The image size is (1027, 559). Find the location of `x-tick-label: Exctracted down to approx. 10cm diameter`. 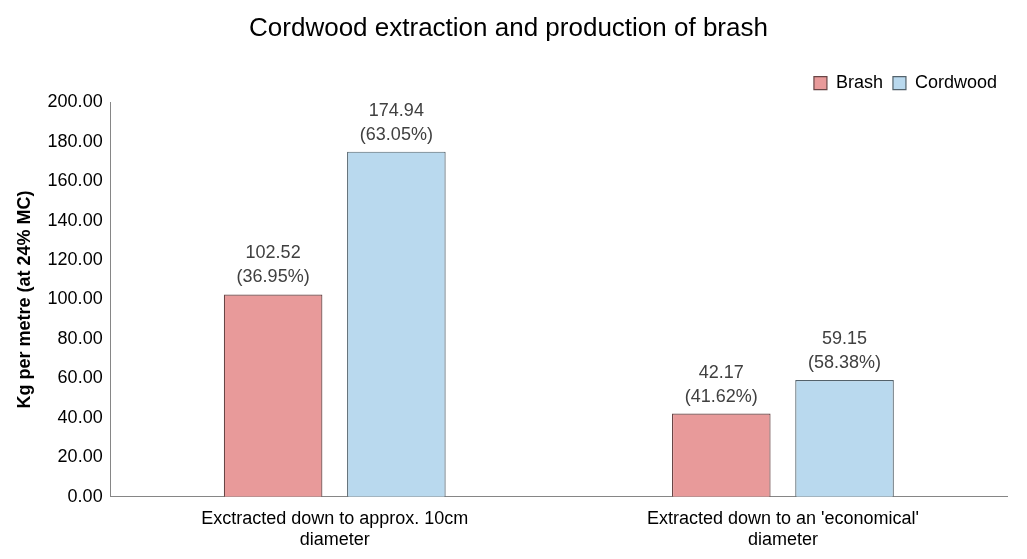

x-tick-label: Exctracted down to approx. 10cm diameter is located at coordinates (335, 528).